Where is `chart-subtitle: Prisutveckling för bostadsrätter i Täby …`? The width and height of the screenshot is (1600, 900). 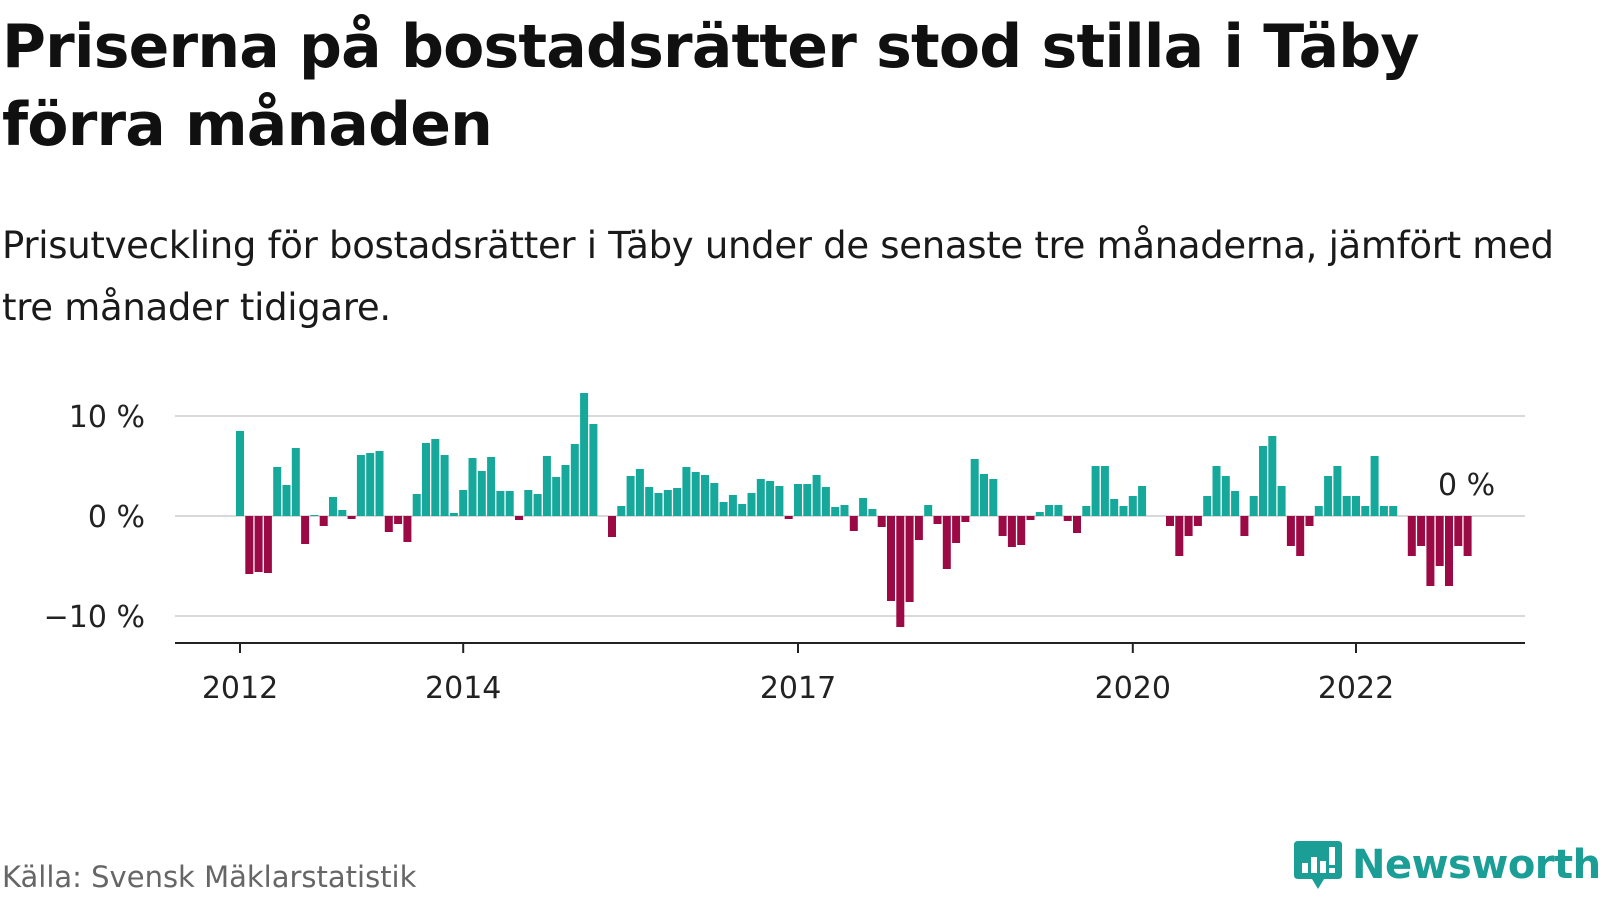 chart-subtitle: Prisutveckling för bostadsrätter i Täby … is located at coordinates (778, 276).